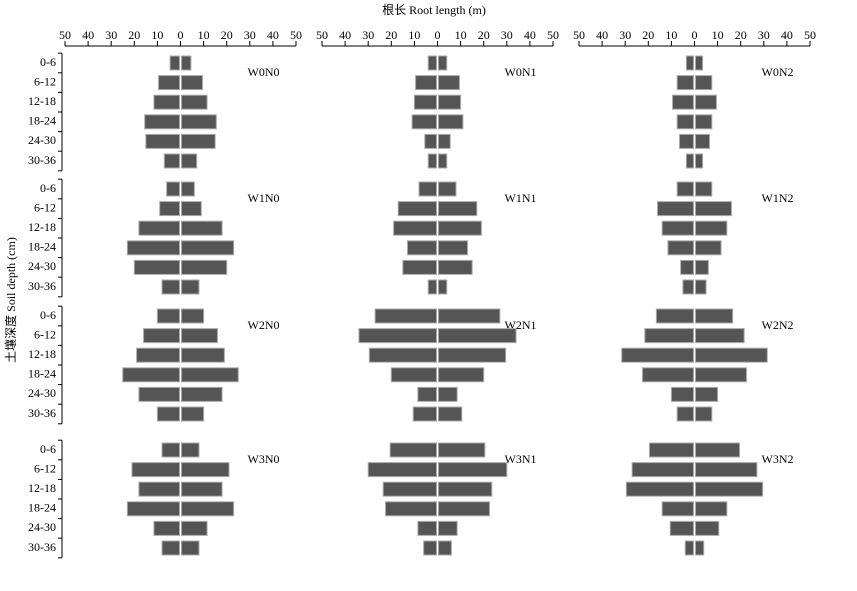  Describe the element at coordinates (778, 72) in the screenshot. I see `panel-label: W0N2` at that location.